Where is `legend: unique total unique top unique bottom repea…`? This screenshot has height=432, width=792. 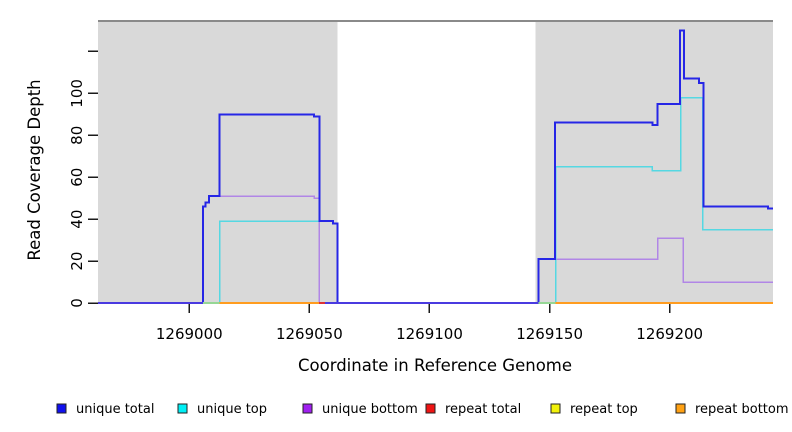
legend: unique total unique top unique bottom repea… is located at coordinates (422, 409).